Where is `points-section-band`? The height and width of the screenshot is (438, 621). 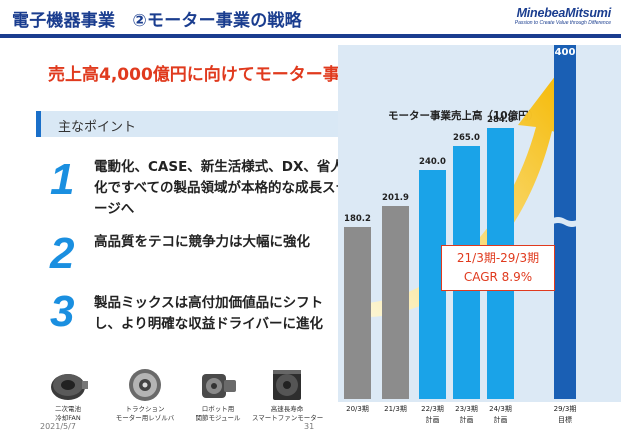
points-section-band is located at coordinates (198, 124).